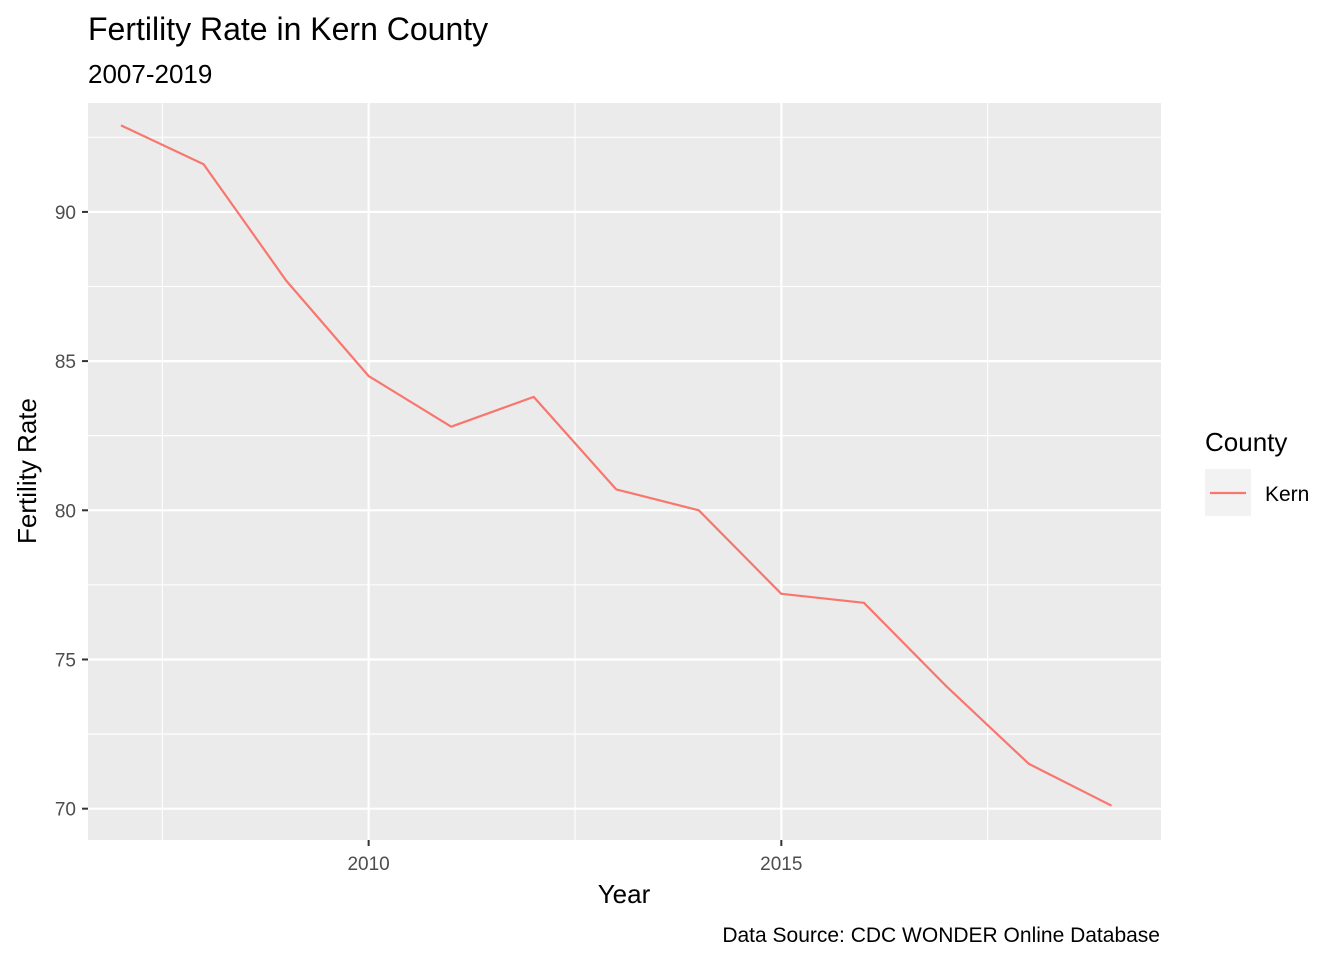 The height and width of the screenshot is (960, 1344). I want to click on chart-subtitle: 2007-2019, so click(150, 74).